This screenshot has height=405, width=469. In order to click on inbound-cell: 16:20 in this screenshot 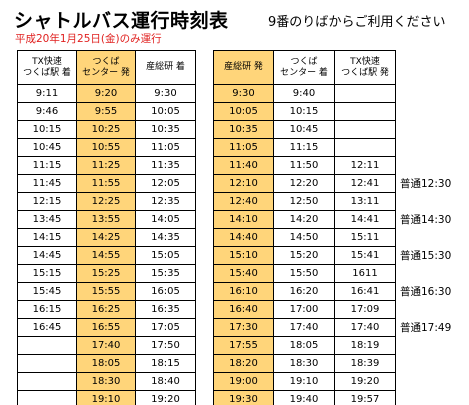, I will do `click(304, 291)`.